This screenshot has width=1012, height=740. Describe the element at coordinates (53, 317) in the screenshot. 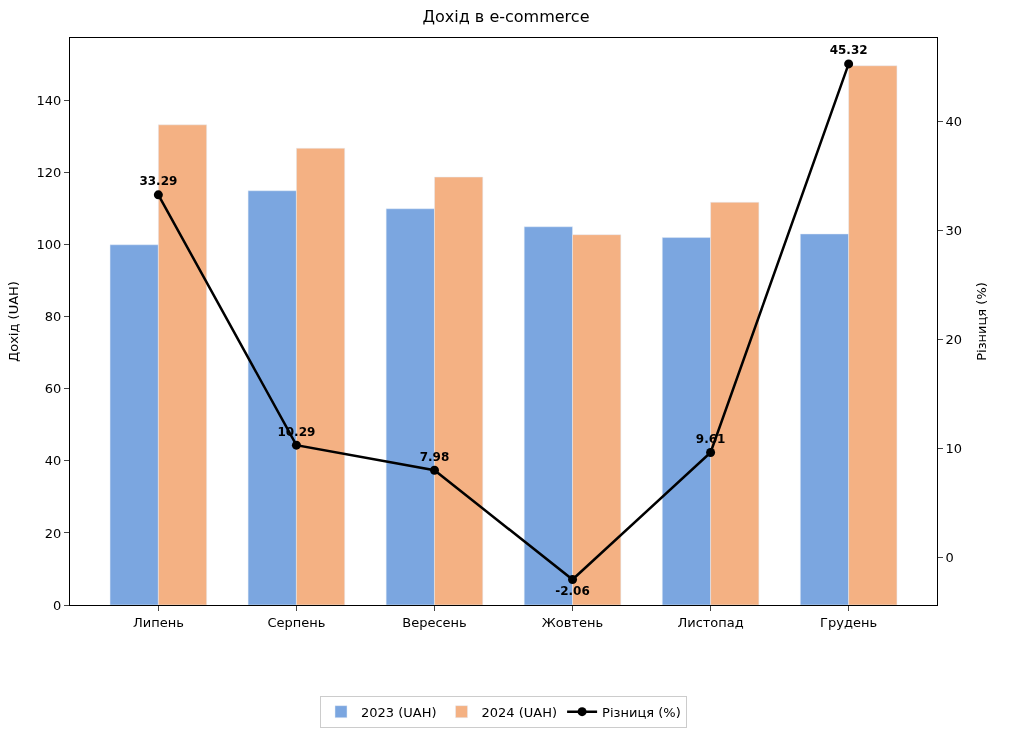

I see `y-tick-label: 80` at that location.